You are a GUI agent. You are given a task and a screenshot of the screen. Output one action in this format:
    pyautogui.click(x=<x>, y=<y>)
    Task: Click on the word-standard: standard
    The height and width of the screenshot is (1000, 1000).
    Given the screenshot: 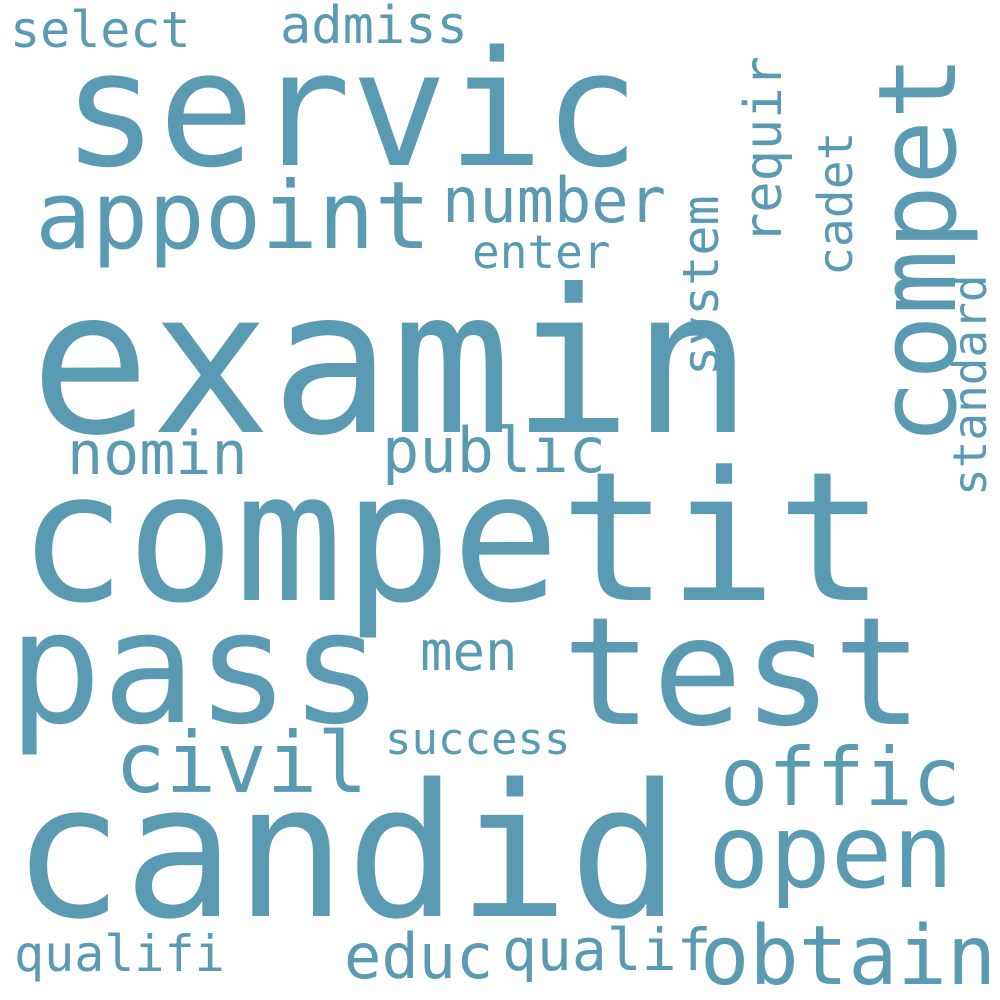 What is the action you would take?
    pyautogui.click(x=970, y=385)
    